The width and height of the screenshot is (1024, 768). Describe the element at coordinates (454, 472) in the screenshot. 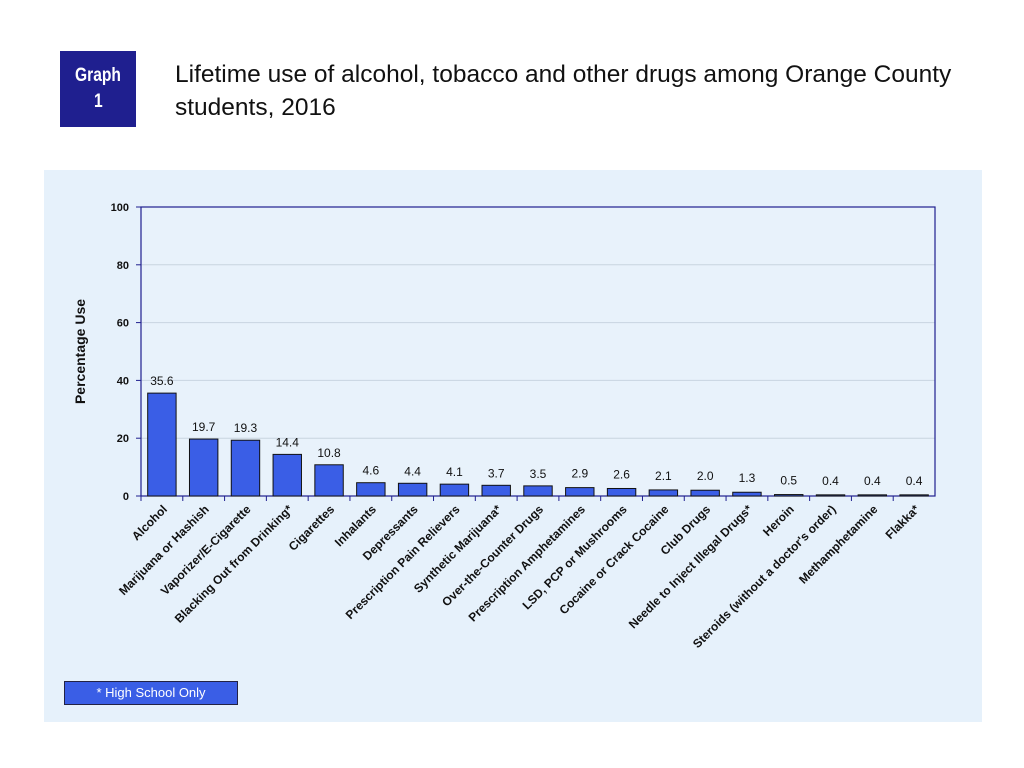

I see `bar-value-label: 4.1` at that location.